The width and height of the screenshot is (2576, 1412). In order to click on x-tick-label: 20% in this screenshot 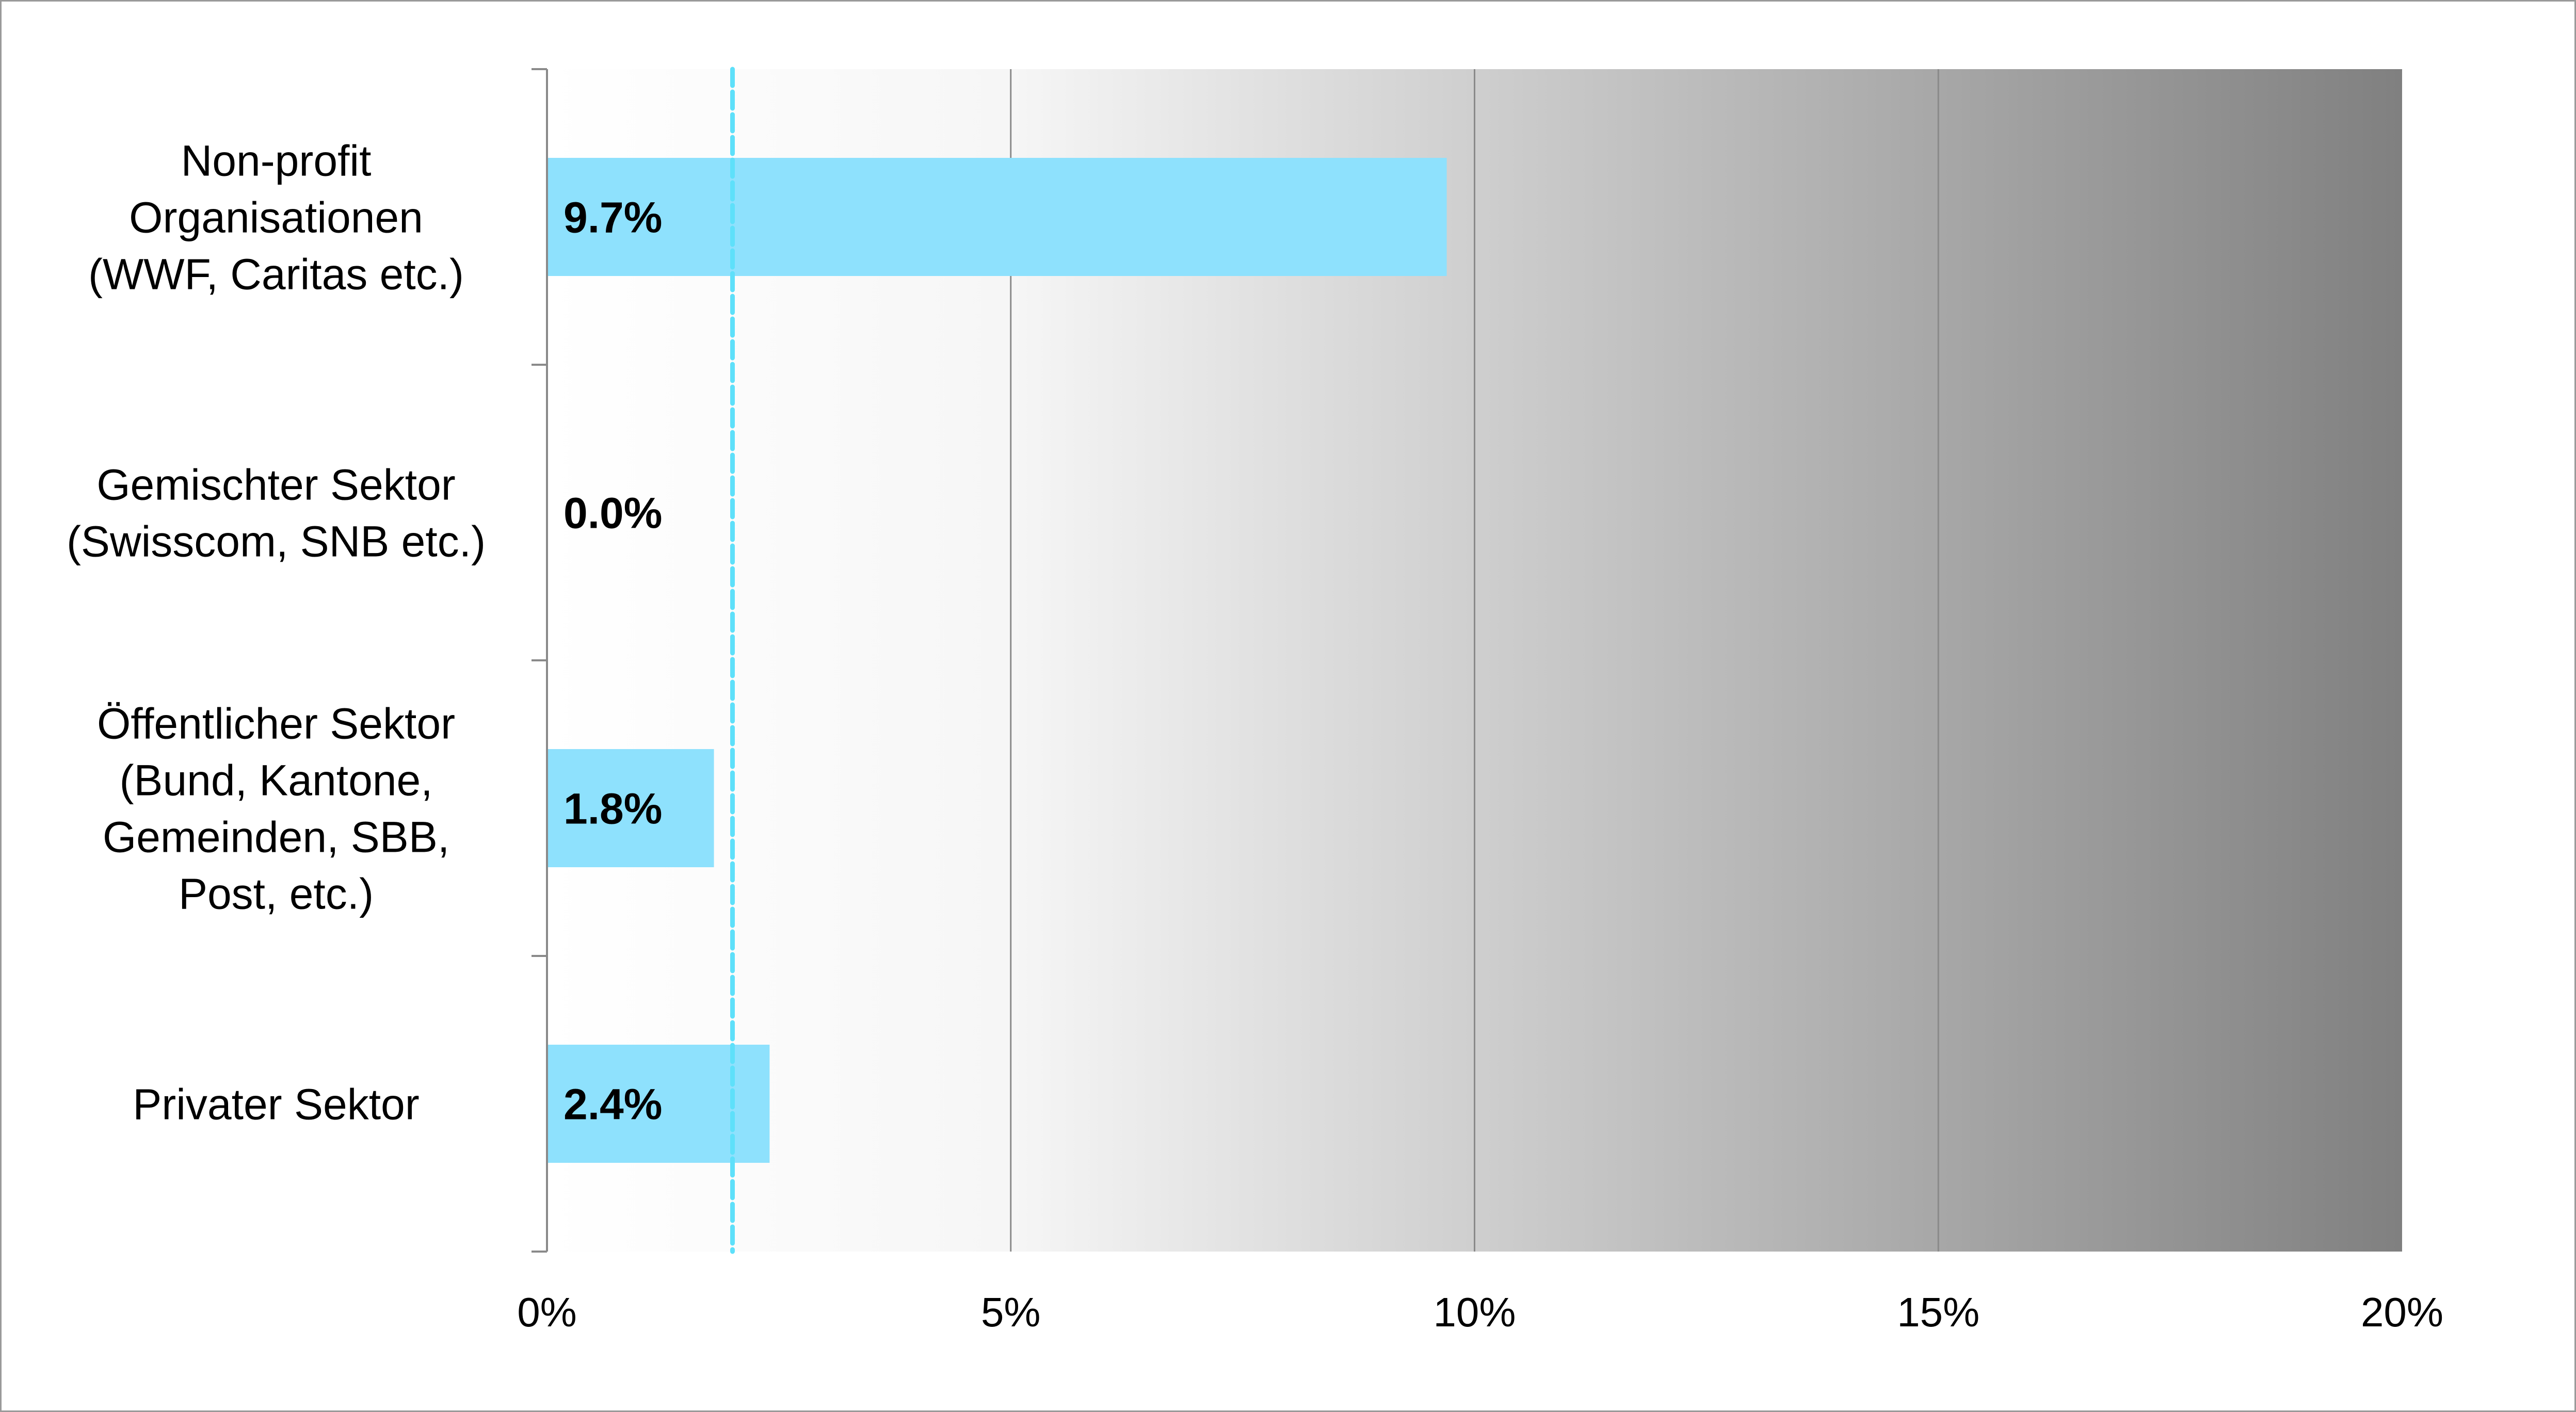, I will do `click(2402, 1312)`.